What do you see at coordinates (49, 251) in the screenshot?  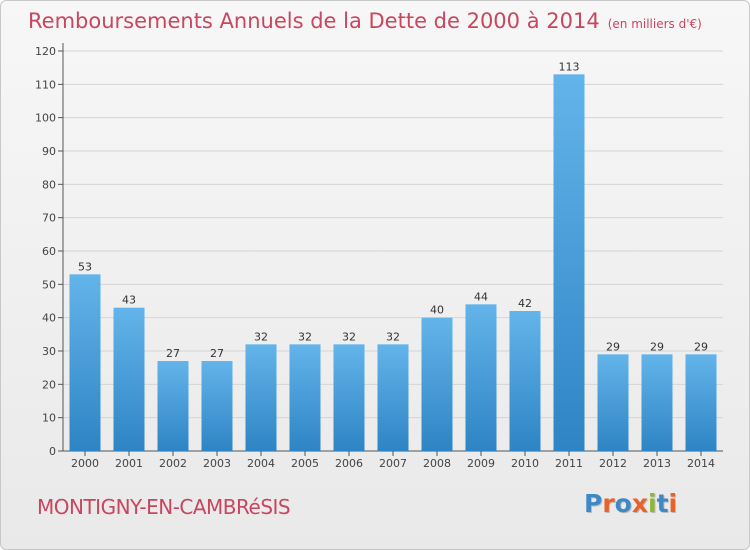 I see `y-tick-label: 60` at bounding box center [49, 251].